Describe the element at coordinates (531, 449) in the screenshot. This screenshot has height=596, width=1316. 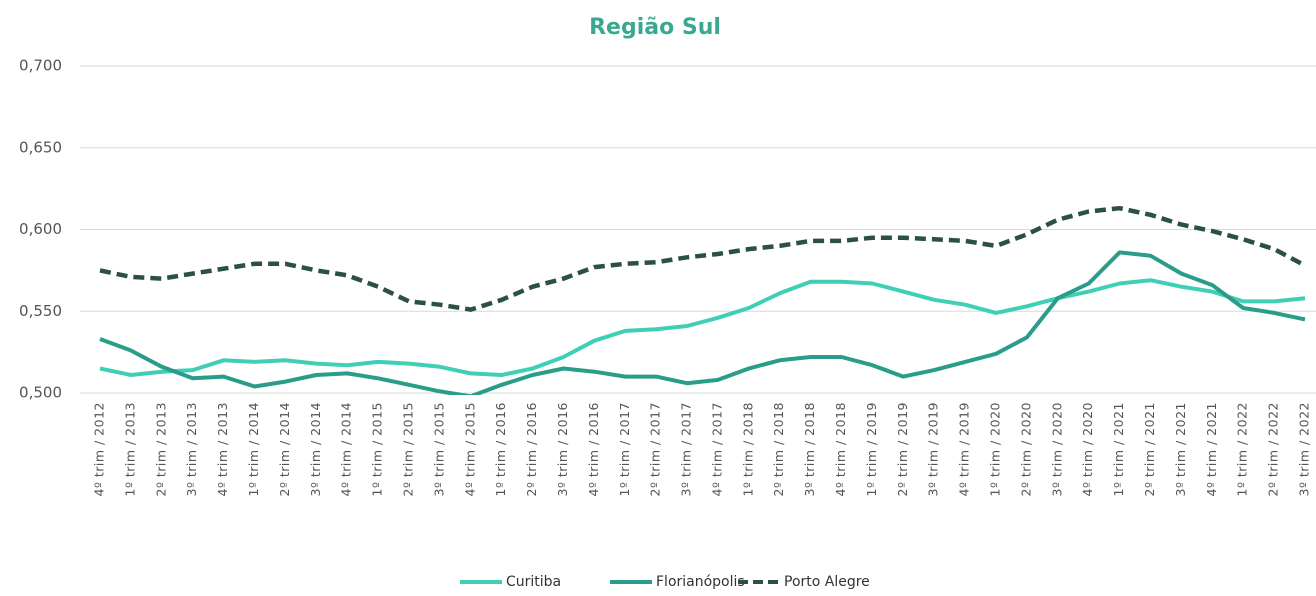
I see `x-tick-label: 2º trim / 2016` at that location.